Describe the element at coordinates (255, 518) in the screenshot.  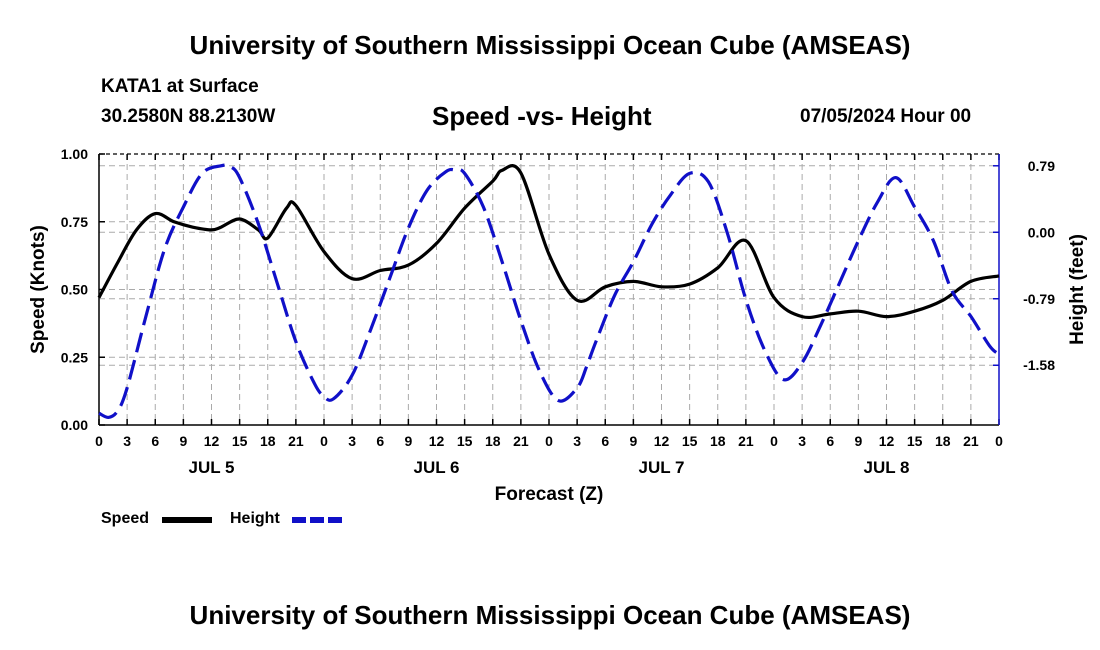
I see `legend-height-label: Height` at that location.